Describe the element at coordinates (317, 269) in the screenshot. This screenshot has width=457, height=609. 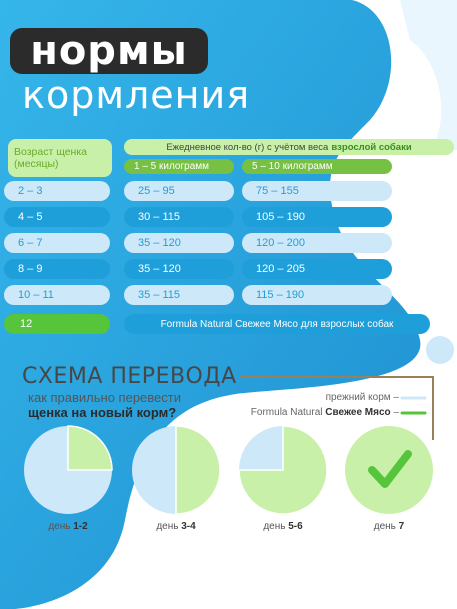
I see `weight2-cell: 120 – 205` at that location.